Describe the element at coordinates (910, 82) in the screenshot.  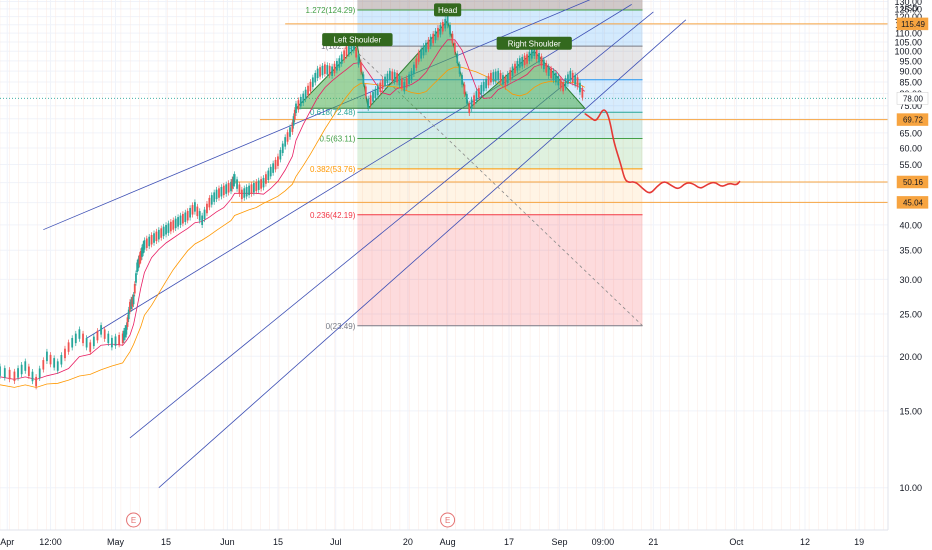
I see `y-tick-label: 85.00` at that location.